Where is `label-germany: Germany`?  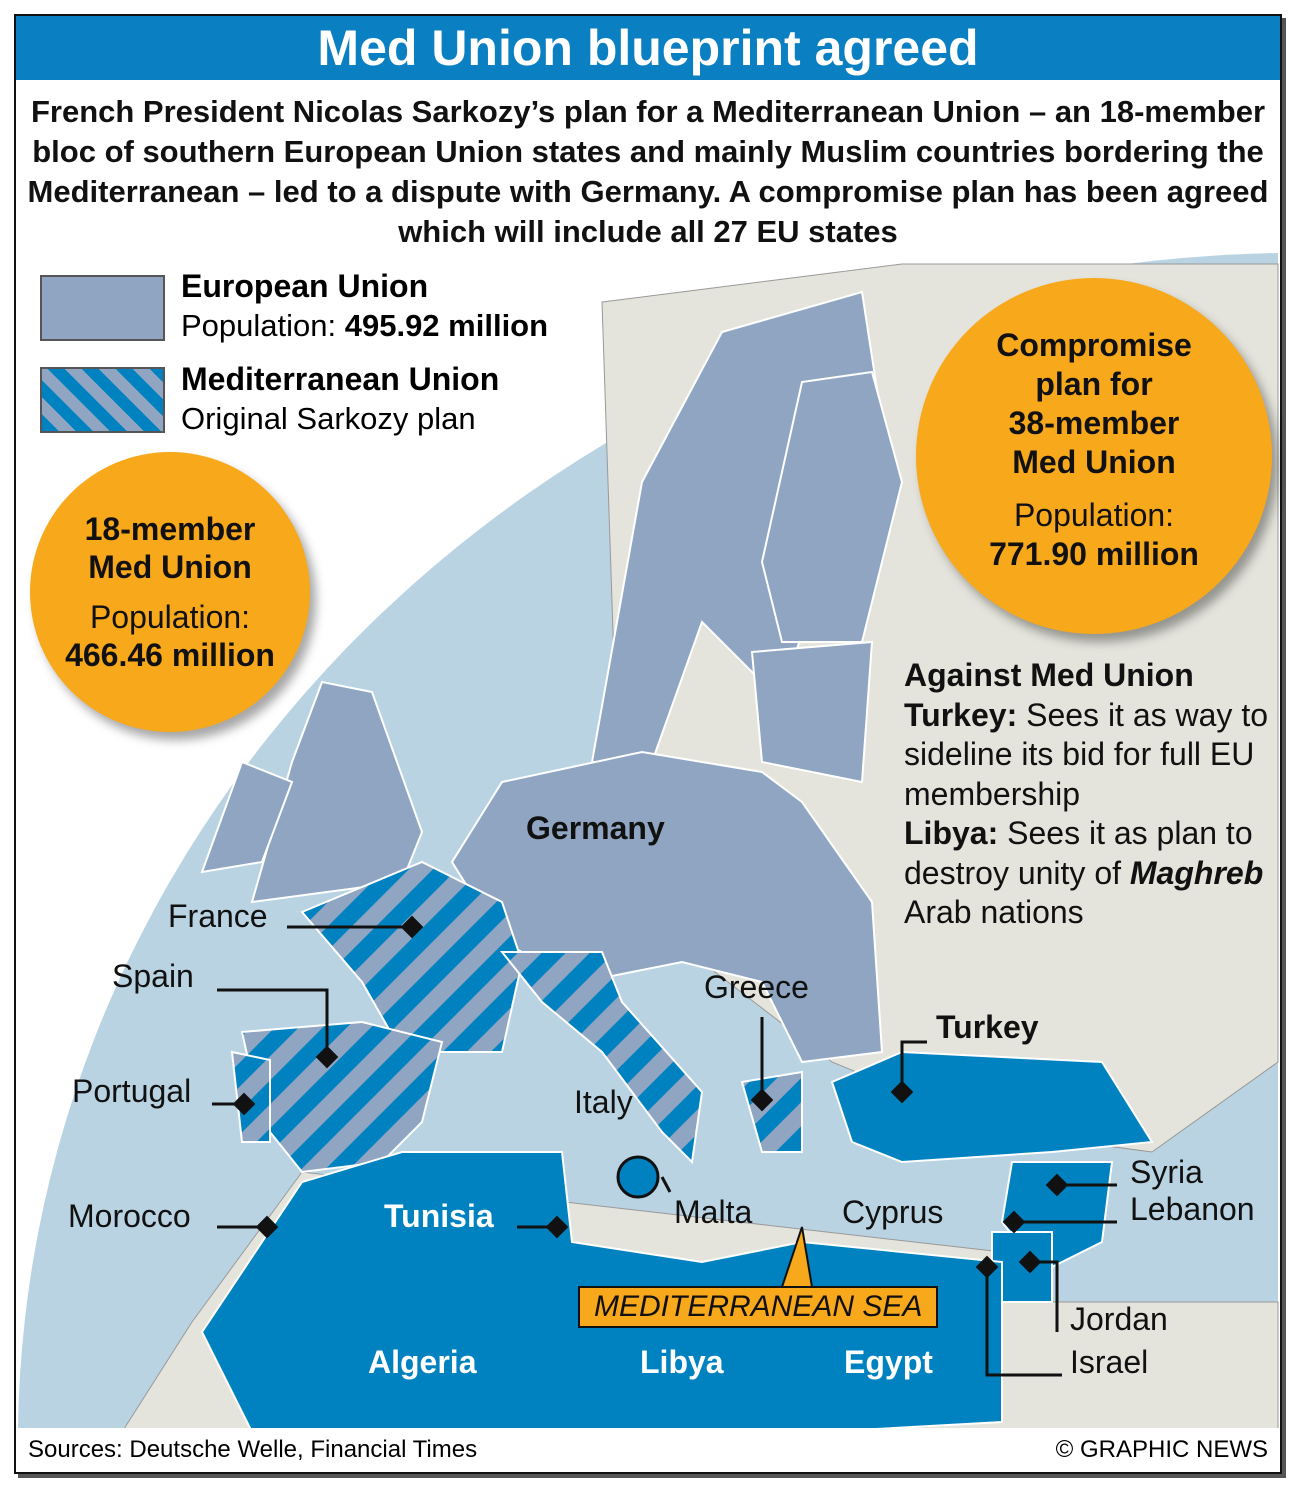 label-germany: Germany is located at coordinates (595, 828).